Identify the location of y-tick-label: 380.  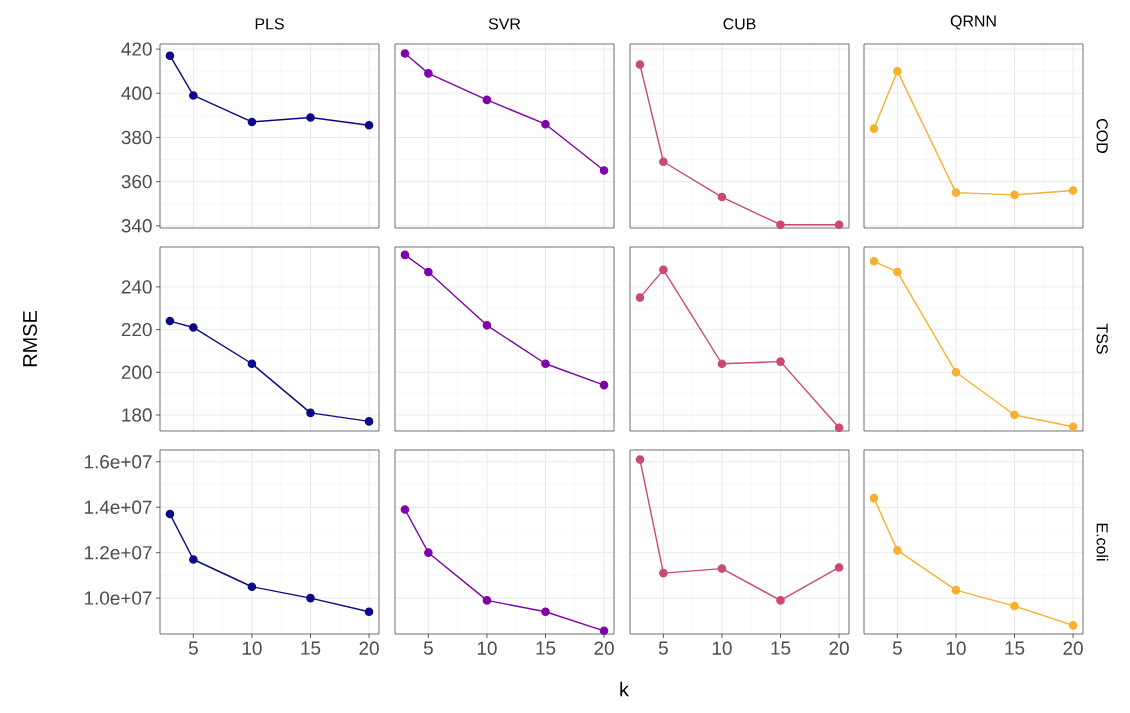
(136, 137).